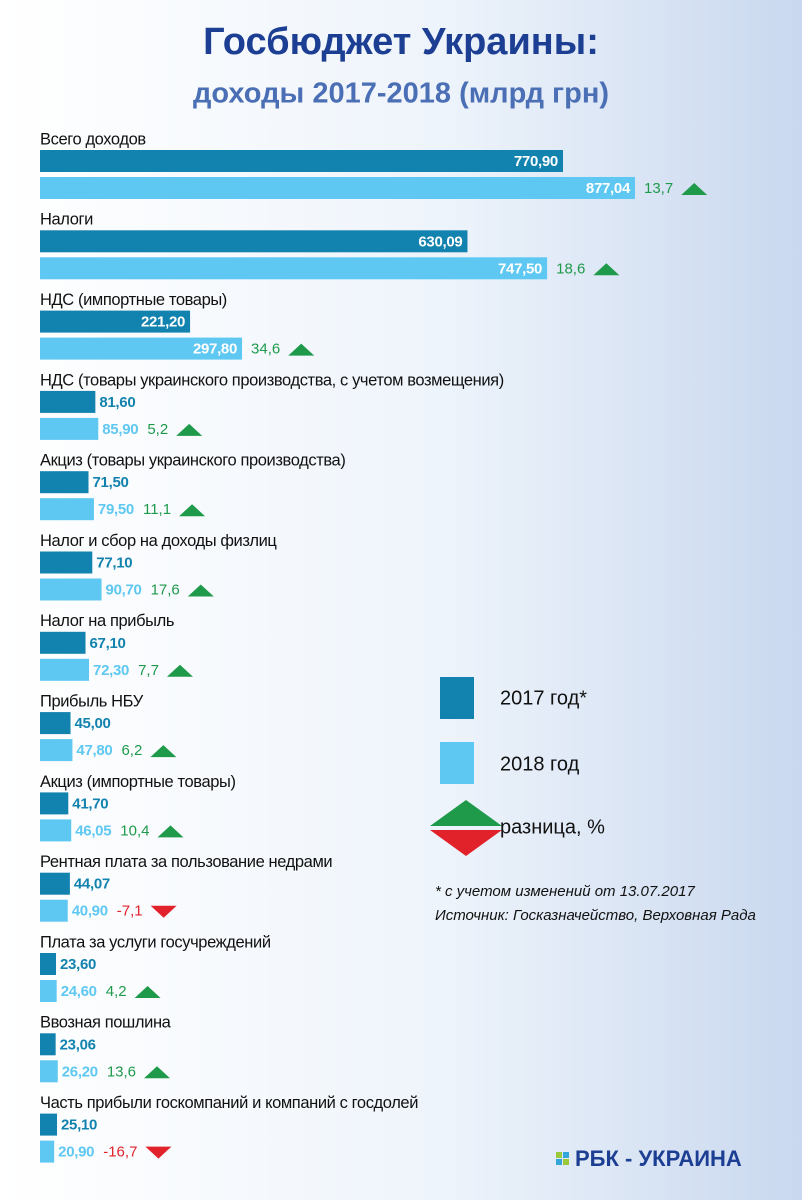 The width and height of the screenshot is (802, 1200). I want to click on value-label: 20,90, so click(76, 1152).